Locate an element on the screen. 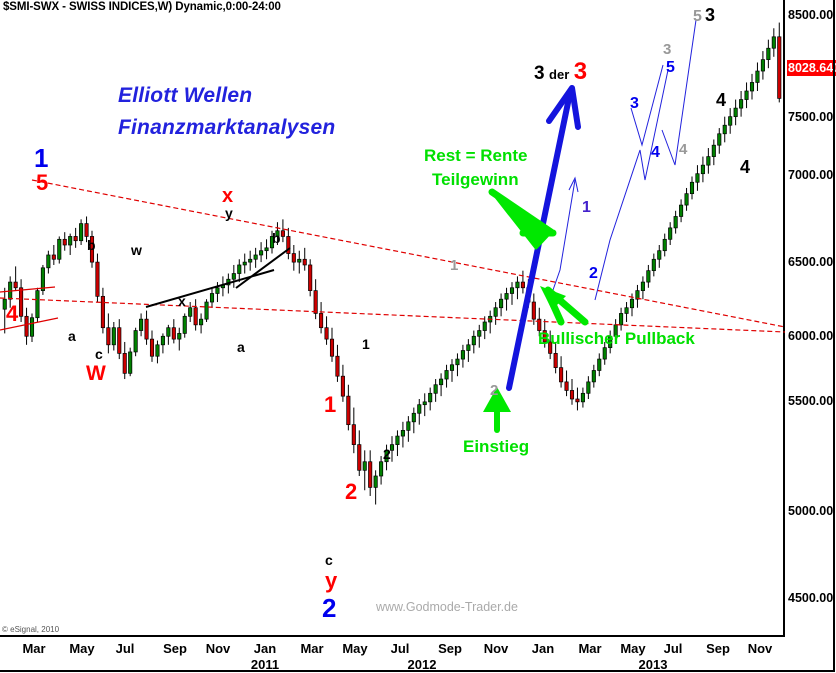  last-price-marker: 8028.640 is located at coordinates (811, 68).